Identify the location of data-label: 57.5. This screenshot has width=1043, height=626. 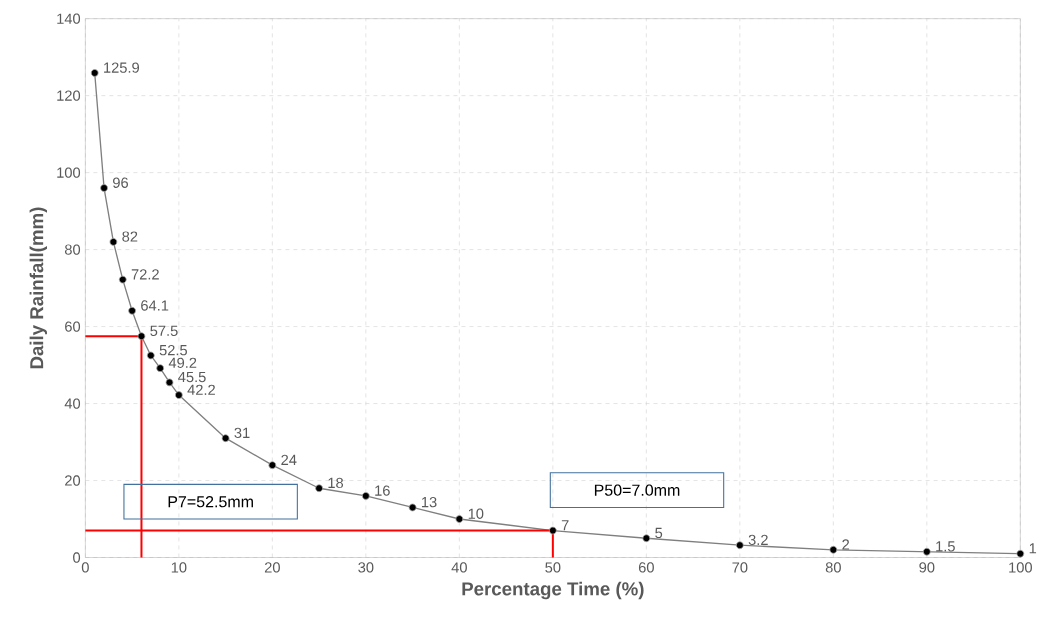
(164, 331).